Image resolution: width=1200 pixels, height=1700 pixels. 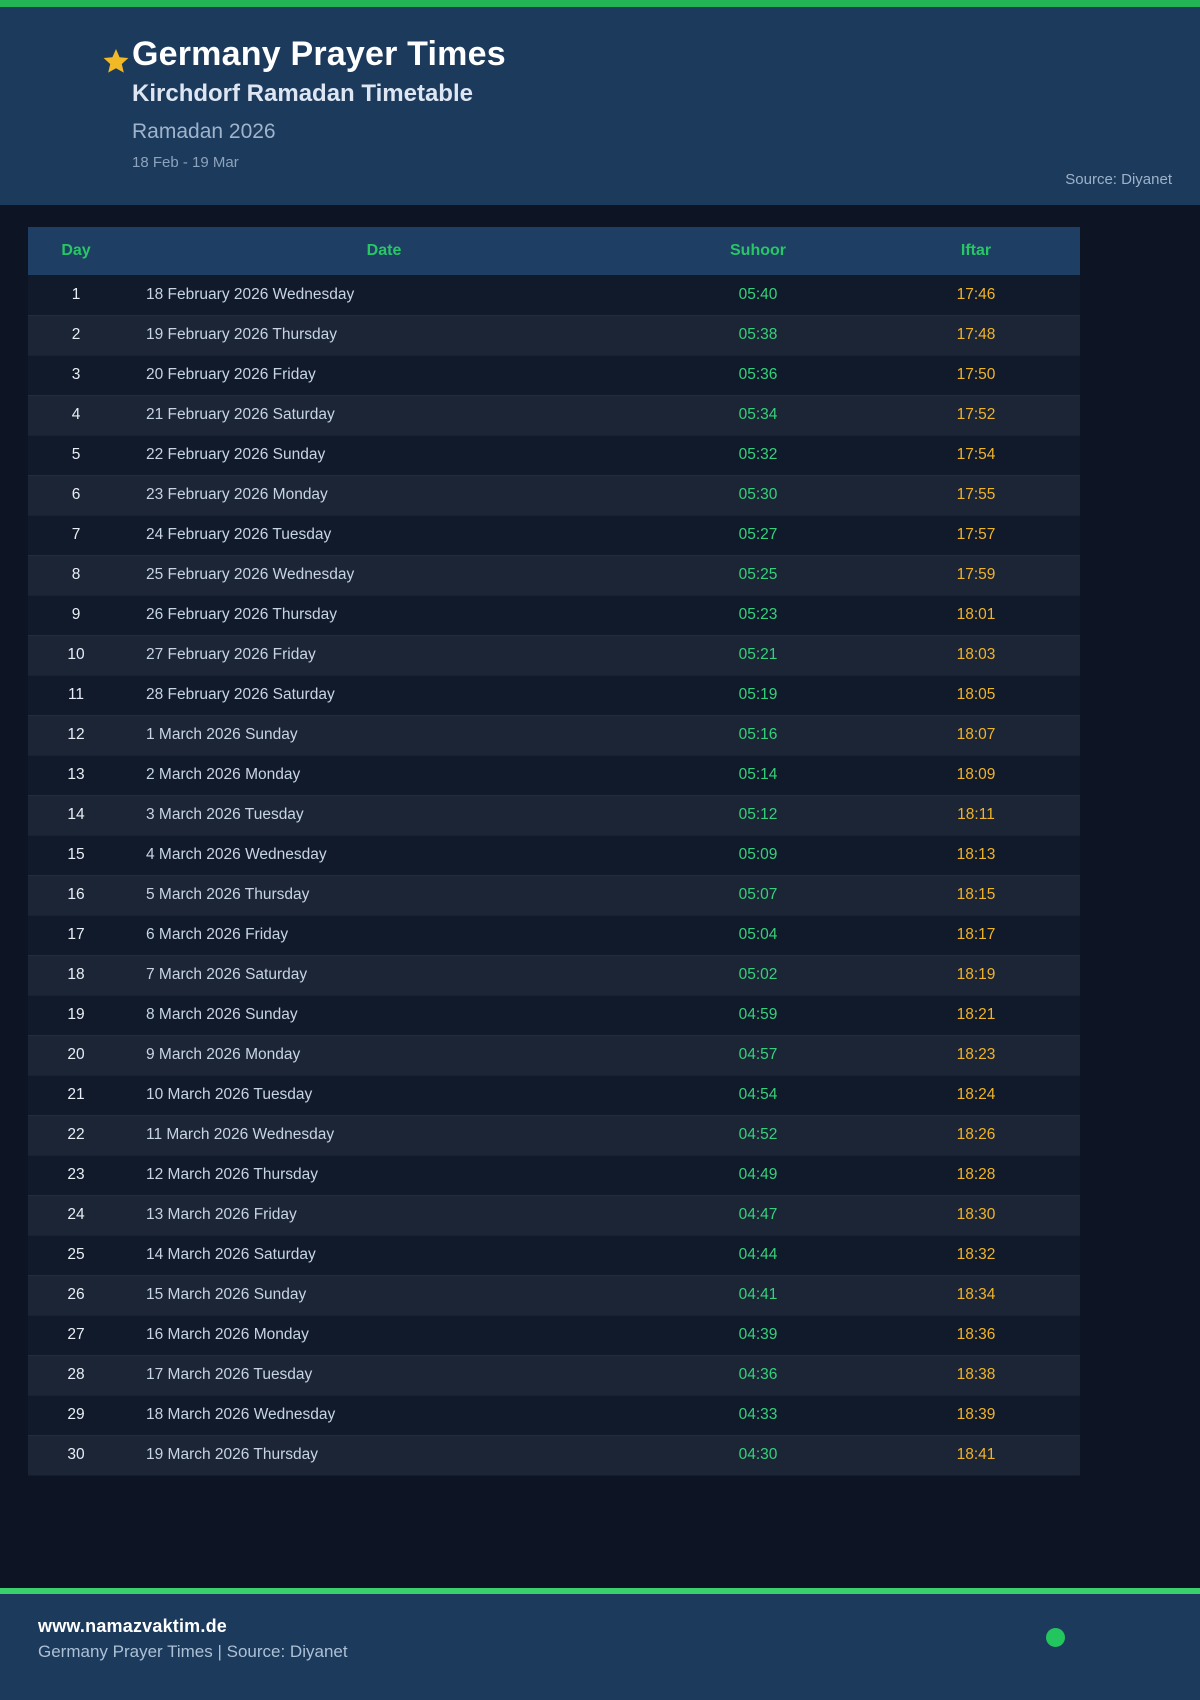 What do you see at coordinates (976, 1095) in the screenshot?
I see `cell-iftar: 18:24` at bounding box center [976, 1095].